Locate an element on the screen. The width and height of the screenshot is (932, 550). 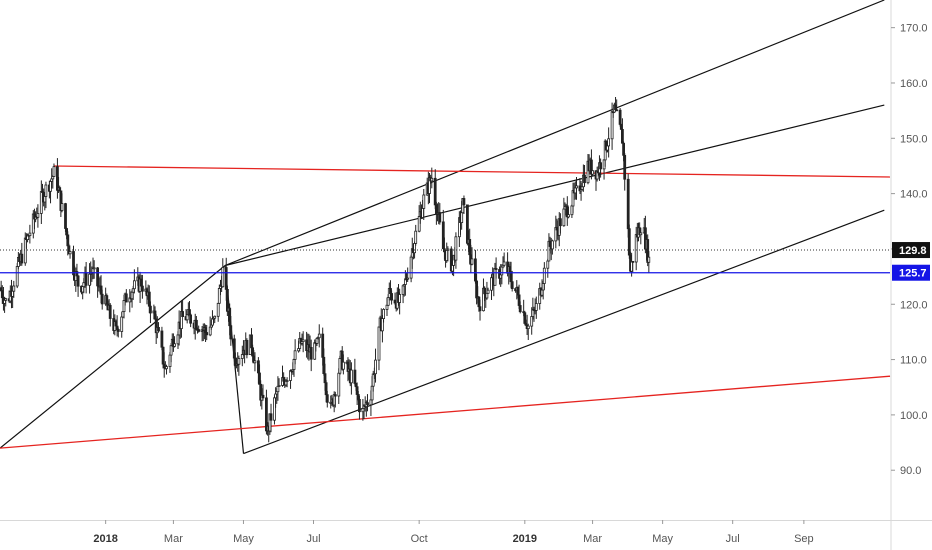
x-tick-label: Oct is located at coordinates (419, 539).